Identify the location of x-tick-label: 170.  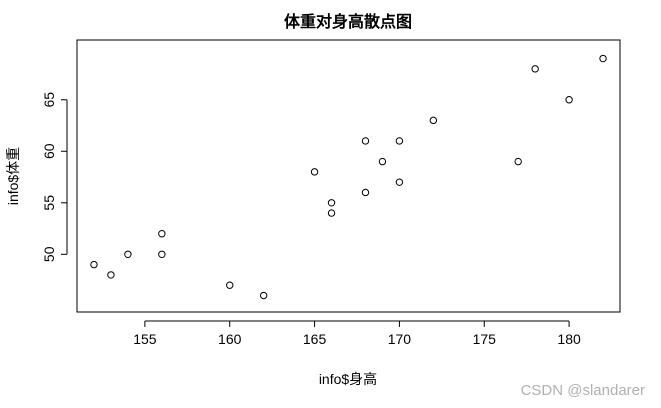
(400, 339).